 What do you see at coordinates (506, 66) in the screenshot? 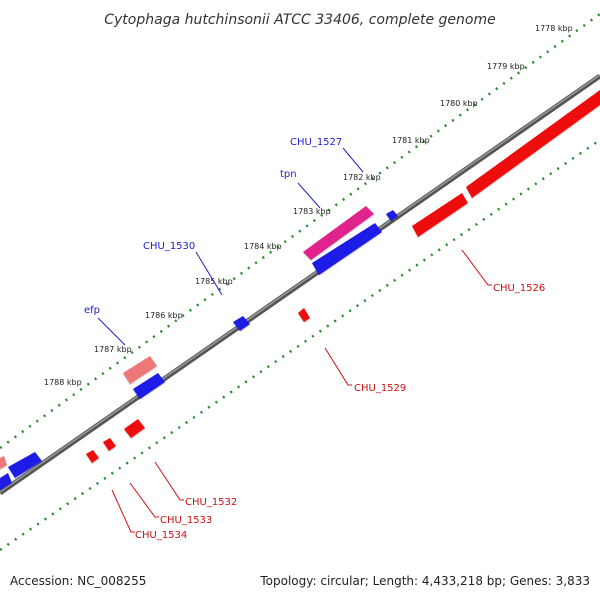
I see `scale-label: 1779 kbp` at bounding box center [506, 66].